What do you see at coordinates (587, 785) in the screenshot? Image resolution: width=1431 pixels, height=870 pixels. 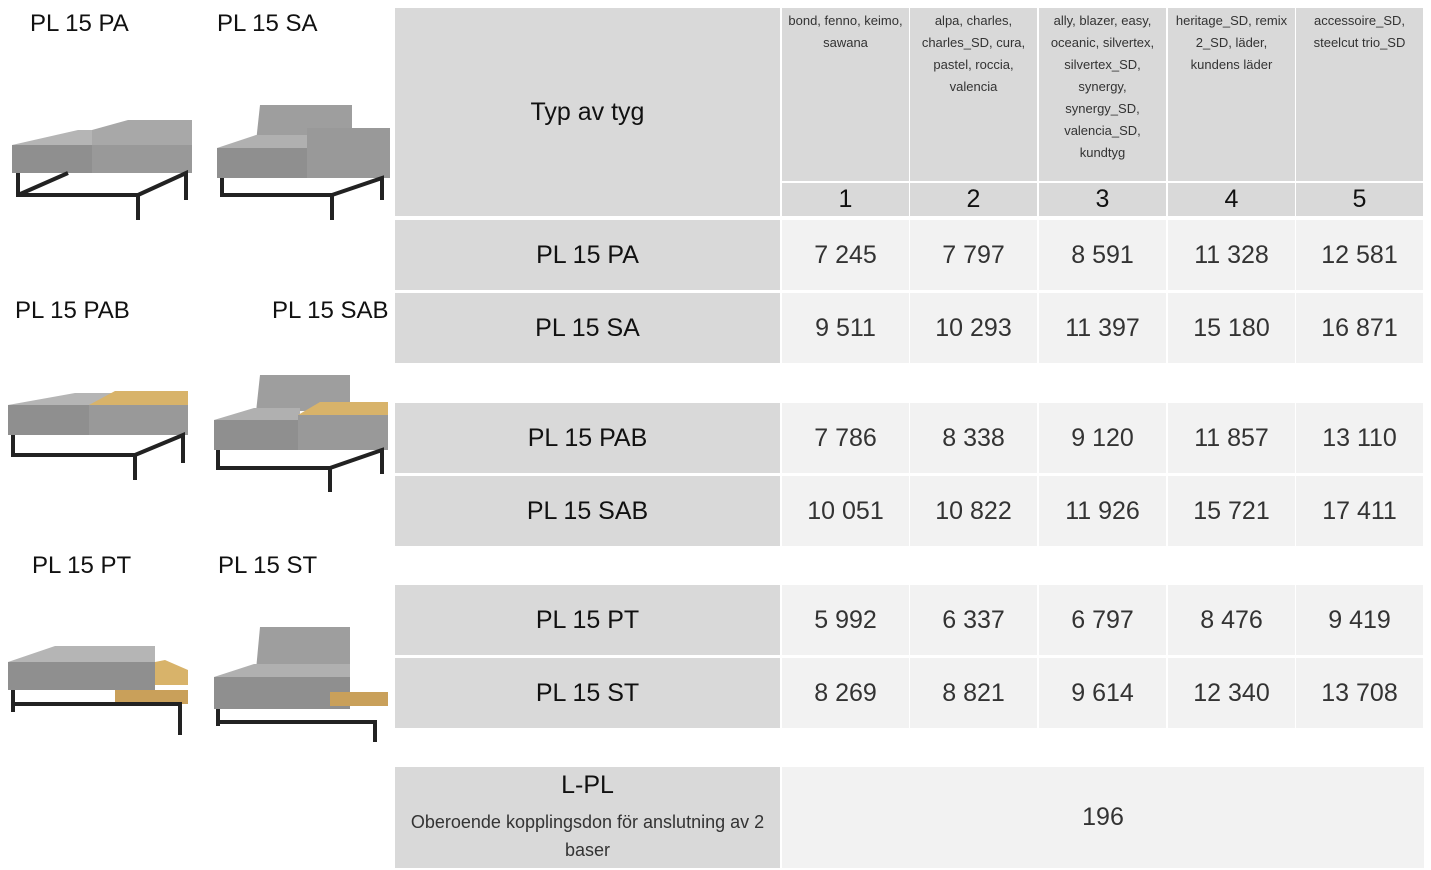 I see `connector-name: L-PL` at bounding box center [587, 785].